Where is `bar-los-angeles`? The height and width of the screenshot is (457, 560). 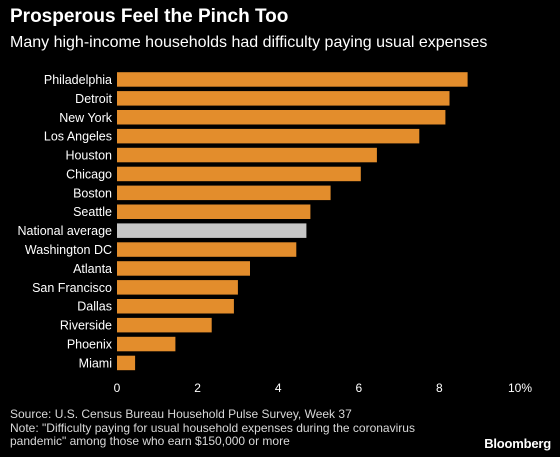 bar-los-angeles is located at coordinates (268, 136).